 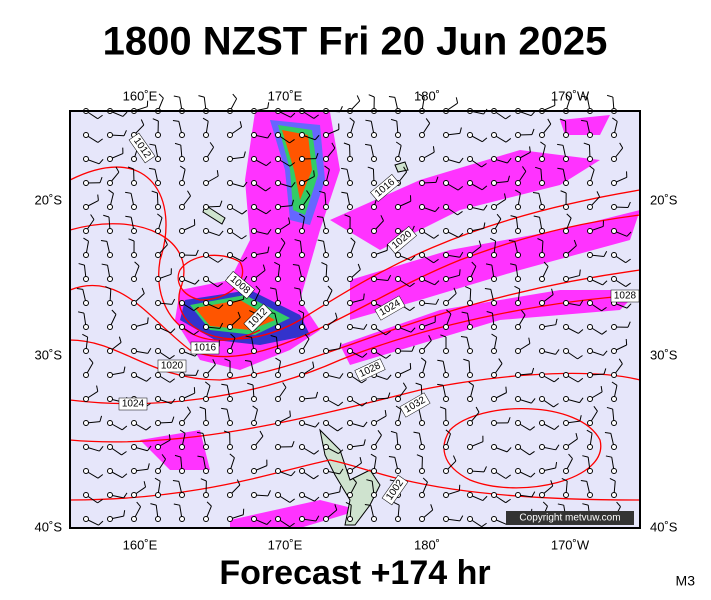 I want to click on latitude-label: 30˚S, so click(x=49, y=354).